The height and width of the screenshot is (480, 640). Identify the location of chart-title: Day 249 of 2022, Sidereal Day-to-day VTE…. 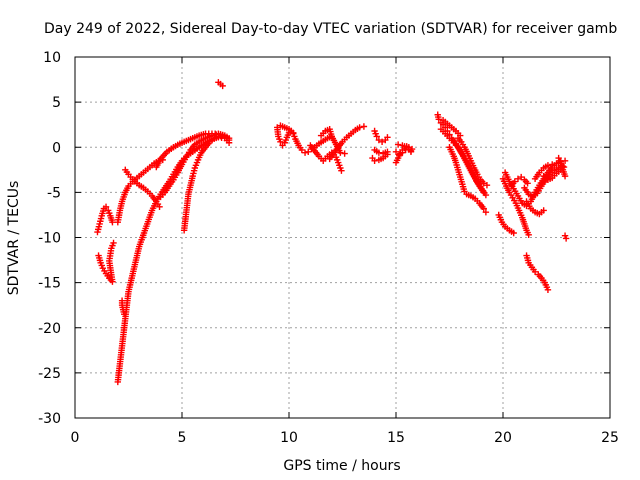
(330, 29).